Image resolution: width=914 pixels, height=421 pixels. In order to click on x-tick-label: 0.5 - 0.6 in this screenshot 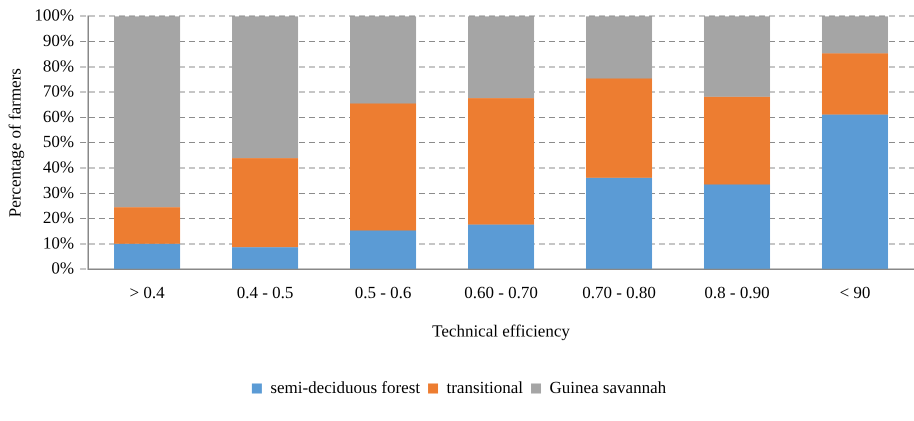, I will do `click(383, 292)`.